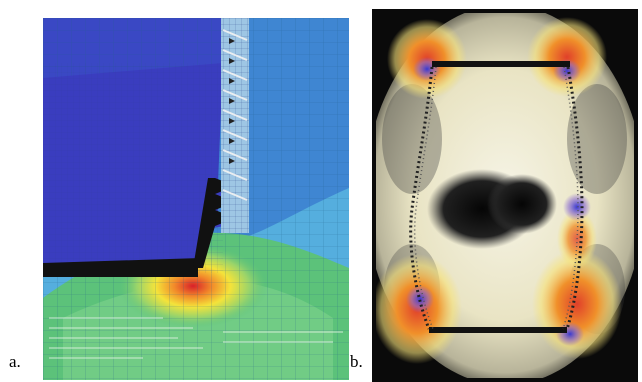 This screenshot has height=382, width=642. I want to click on panel-b-label: b., so click(356, 361).